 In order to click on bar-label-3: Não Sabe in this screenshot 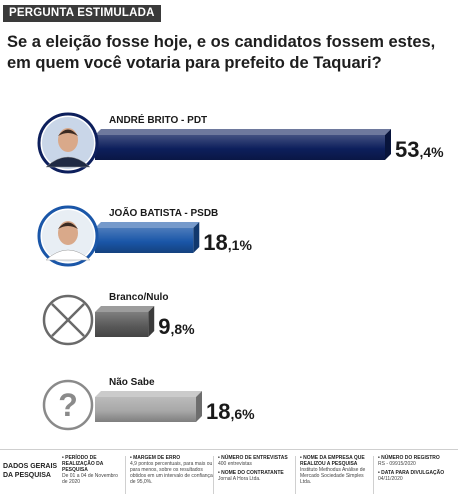, I will do `click(132, 382)`.